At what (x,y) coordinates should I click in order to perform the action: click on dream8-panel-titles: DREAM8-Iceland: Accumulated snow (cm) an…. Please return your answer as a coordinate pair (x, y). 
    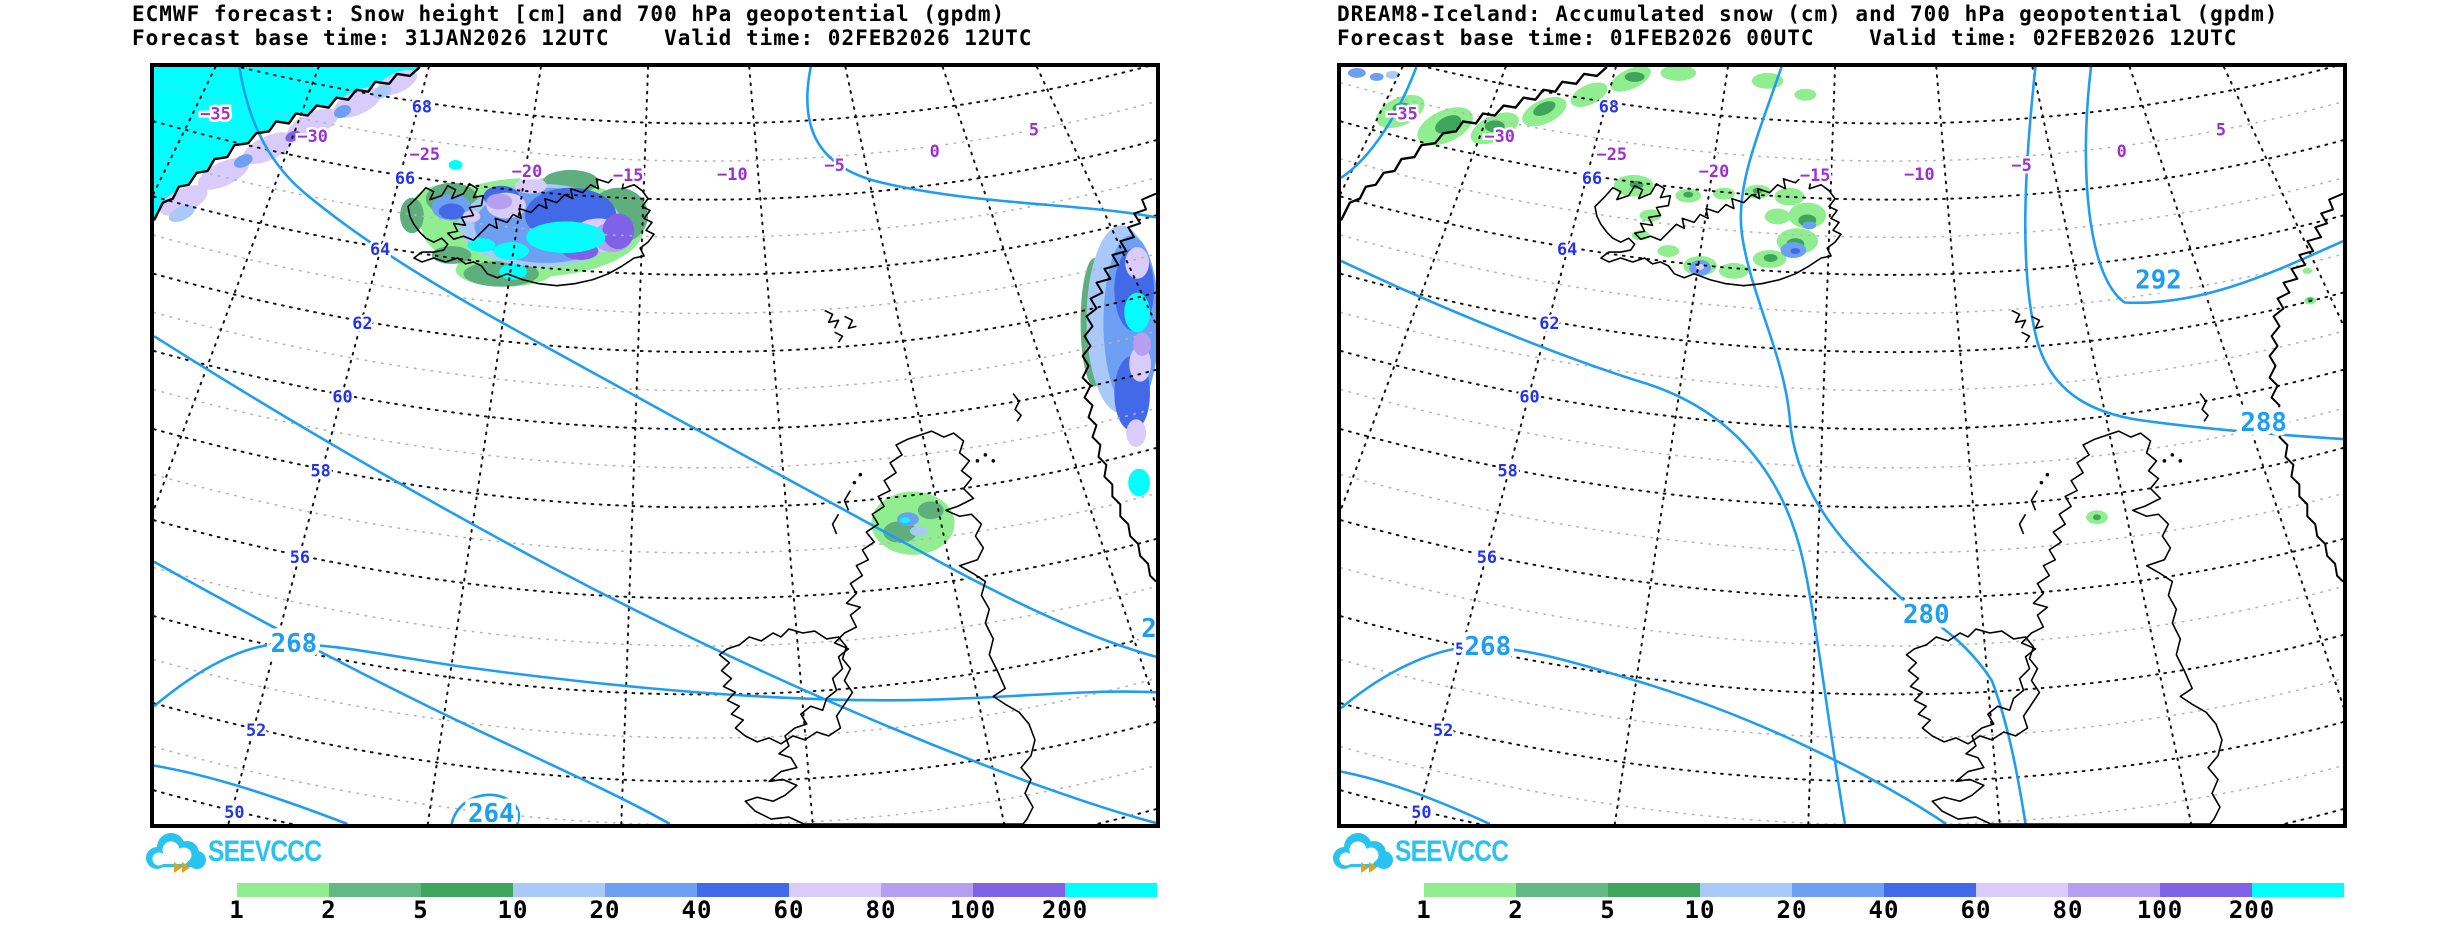
    Looking at the image, I should click on (1807, 26).